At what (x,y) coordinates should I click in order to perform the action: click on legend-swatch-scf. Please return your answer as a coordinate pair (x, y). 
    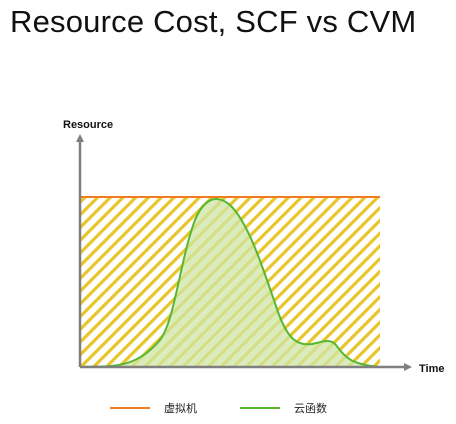
    Looking at the image, I should click on (260, 408).